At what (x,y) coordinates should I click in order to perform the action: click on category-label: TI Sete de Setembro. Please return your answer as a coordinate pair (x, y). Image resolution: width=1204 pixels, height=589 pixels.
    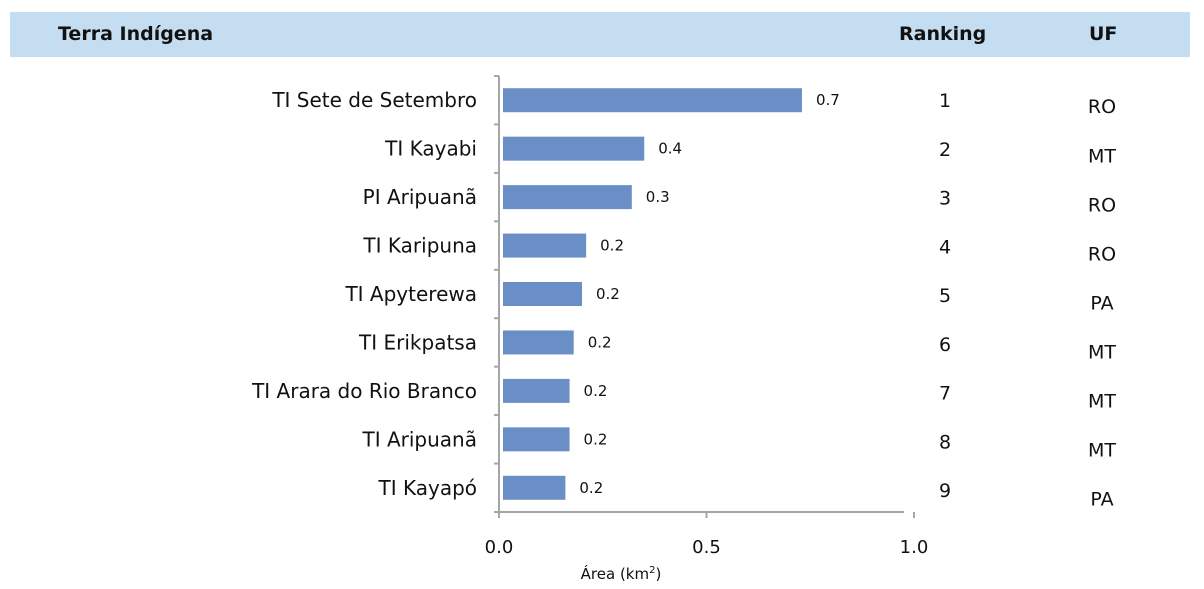
    Looking at the image, I should click on (374, 100).